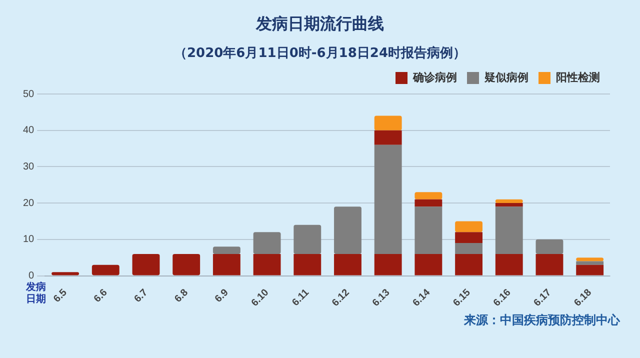  I want to click on x-tick-label: 6.14, so click(421, 297).